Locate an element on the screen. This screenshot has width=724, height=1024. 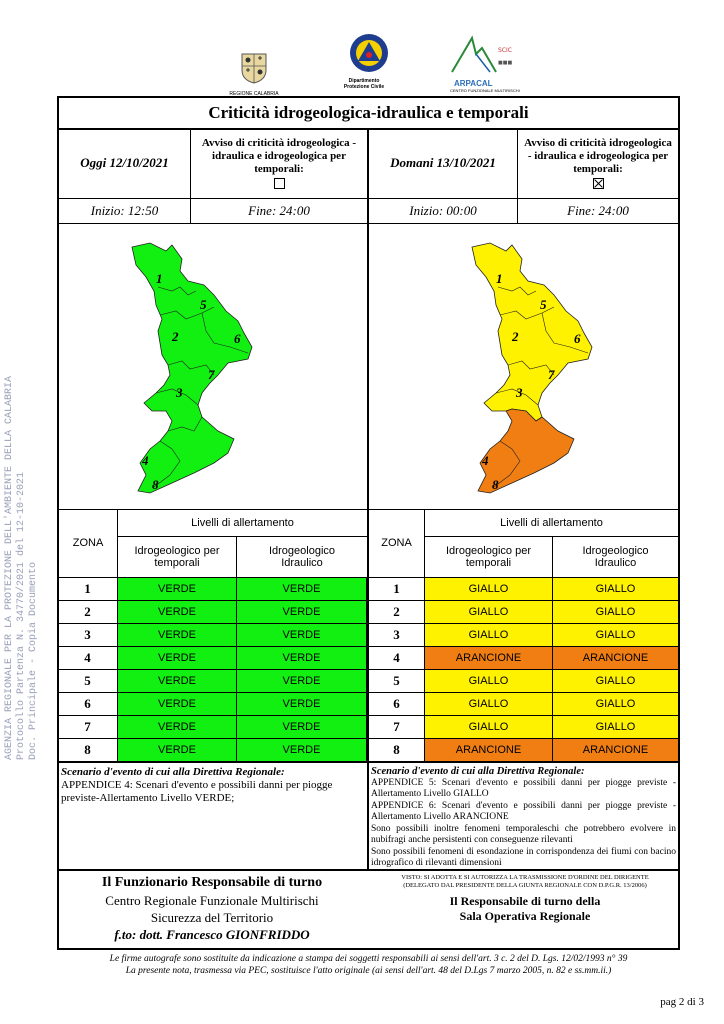
today-zone-cell: 7 is located at coordinates (88, 727).